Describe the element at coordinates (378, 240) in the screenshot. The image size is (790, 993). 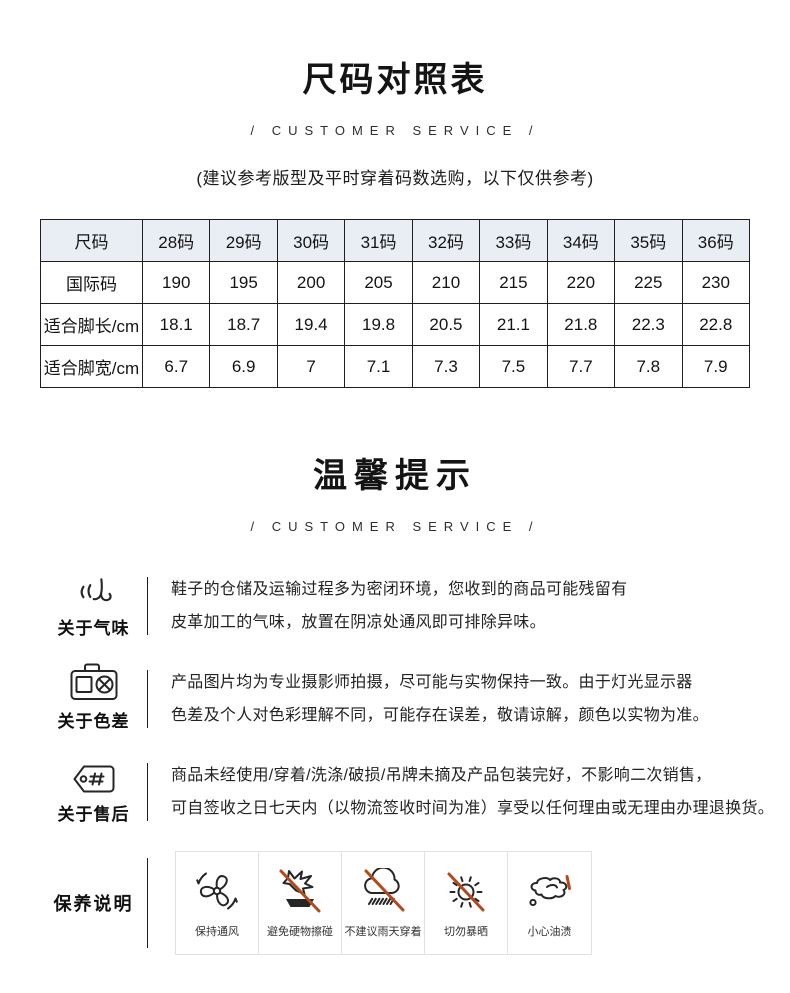
I see `table-cell: 31码` at that location.